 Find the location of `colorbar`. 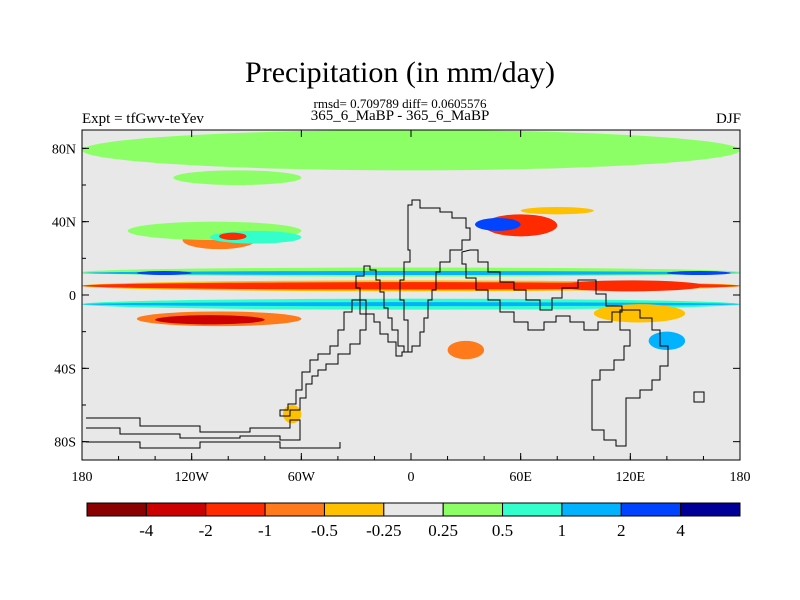

colorbar is located at coordinates (413, 509).